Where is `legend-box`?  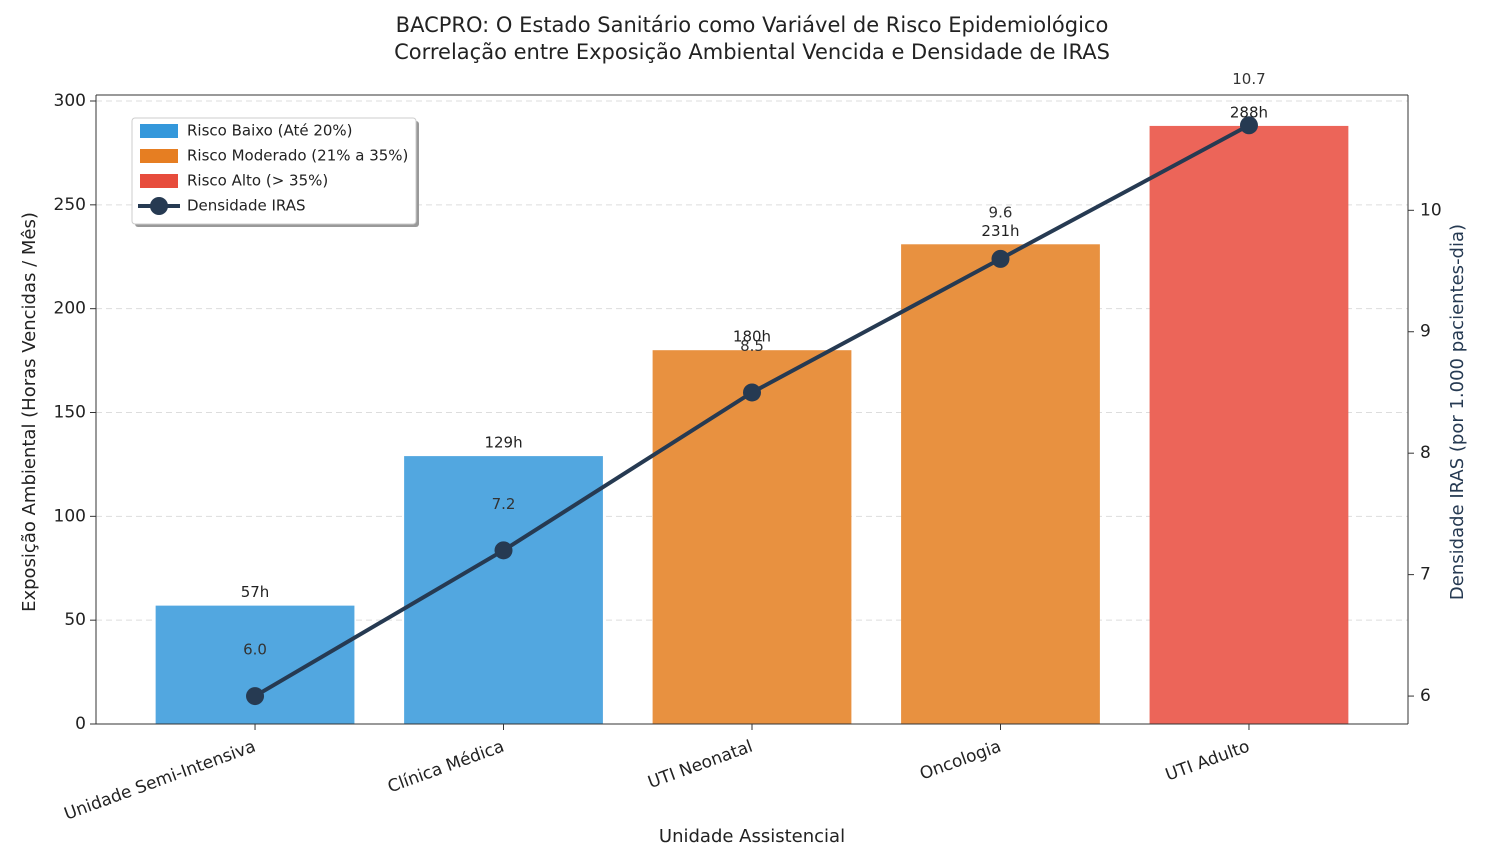 legend-box is located at coordinates (274, 171).